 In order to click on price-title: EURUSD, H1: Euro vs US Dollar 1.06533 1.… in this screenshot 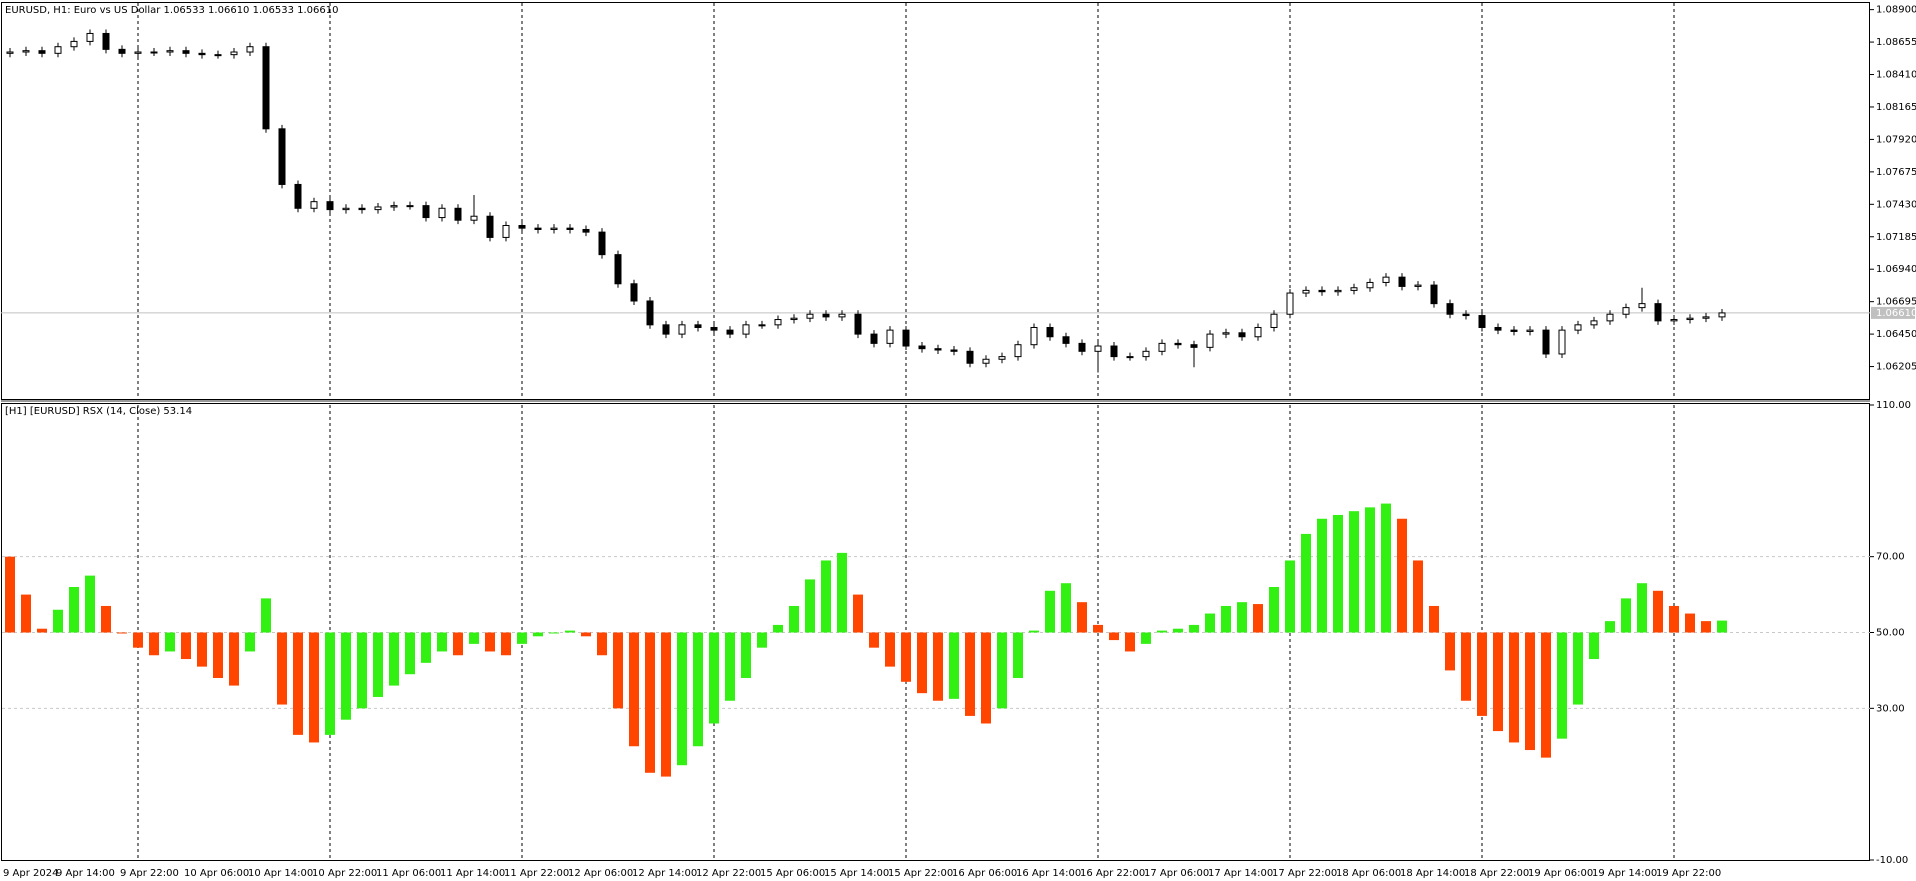, I will do `click(171, 10)`.